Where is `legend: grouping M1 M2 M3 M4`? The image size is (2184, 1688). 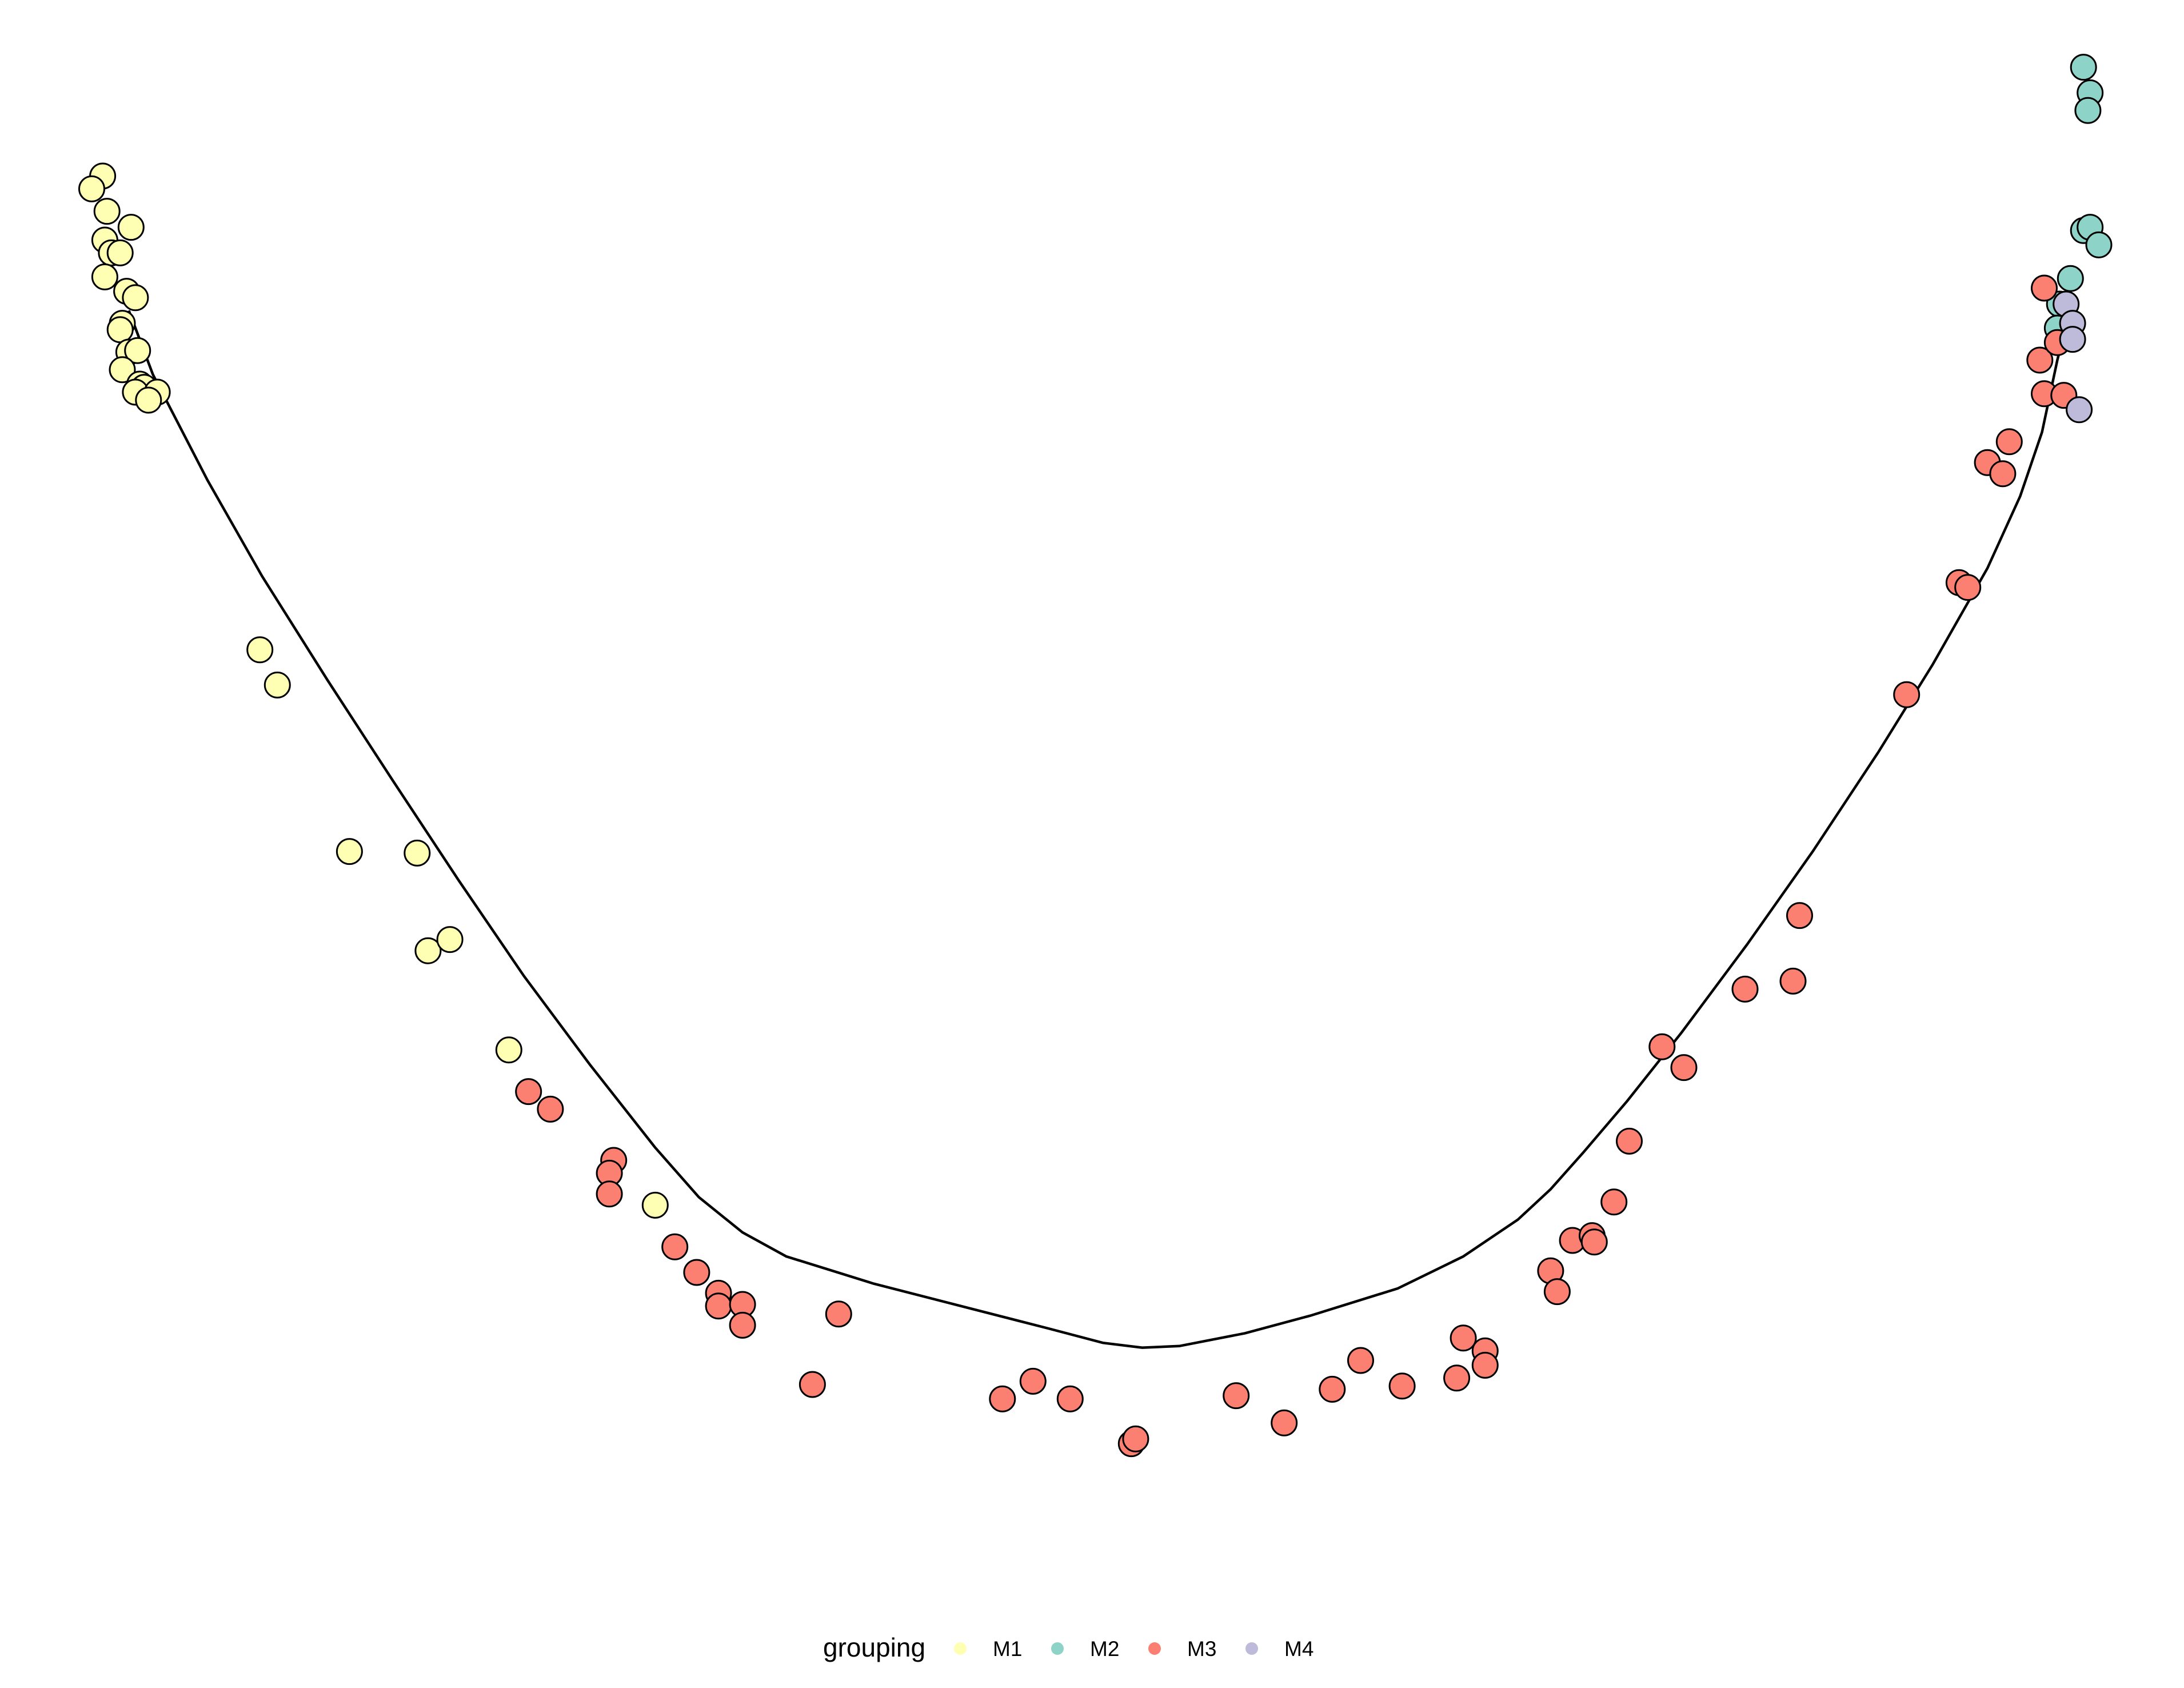
legend: grouping M1 M2 M3 M4 is located at coordinates (1068, 1647).